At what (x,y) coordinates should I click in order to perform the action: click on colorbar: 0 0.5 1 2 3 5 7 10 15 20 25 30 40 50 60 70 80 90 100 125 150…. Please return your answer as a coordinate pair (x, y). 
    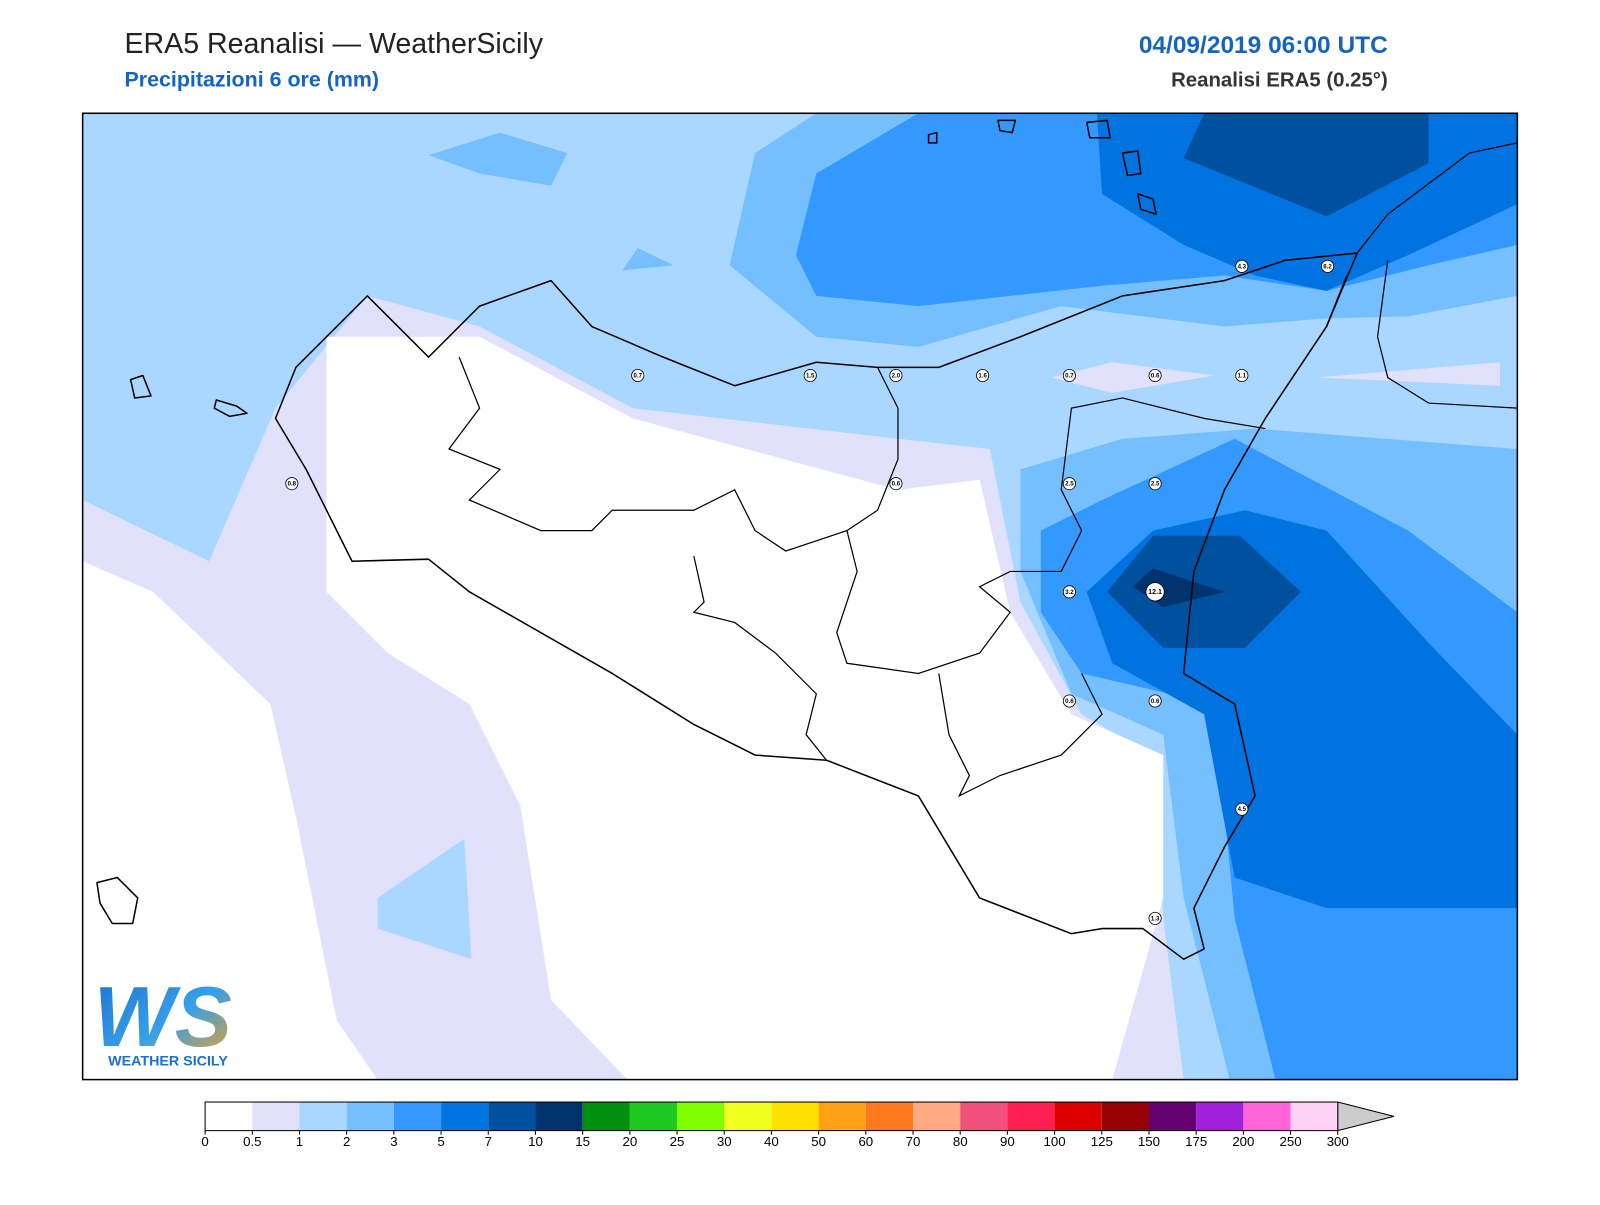
    Looking at the image, I should click on (798, 1125).